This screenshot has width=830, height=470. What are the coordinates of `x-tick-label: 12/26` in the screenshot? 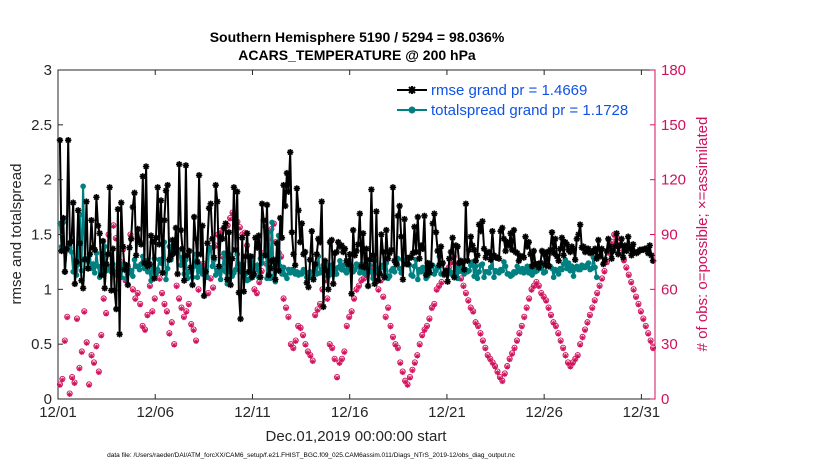 It's located at (544, 412).